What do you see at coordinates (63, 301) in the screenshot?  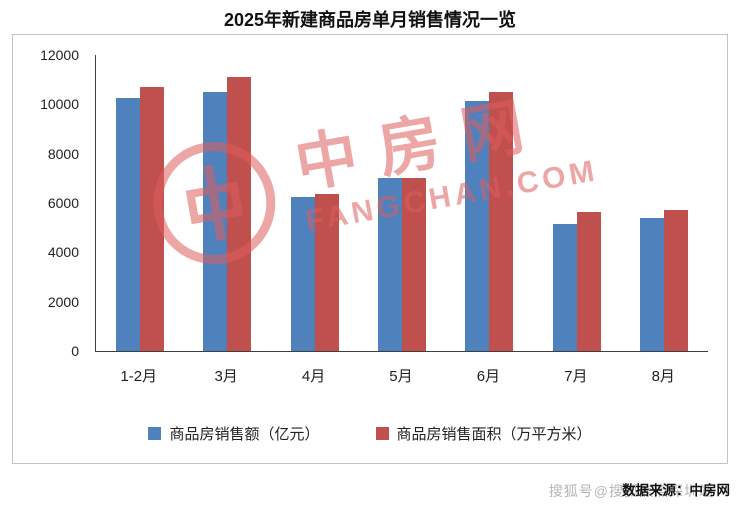 I see `y-tick-label: 2000` at bounding box center [63, 301].